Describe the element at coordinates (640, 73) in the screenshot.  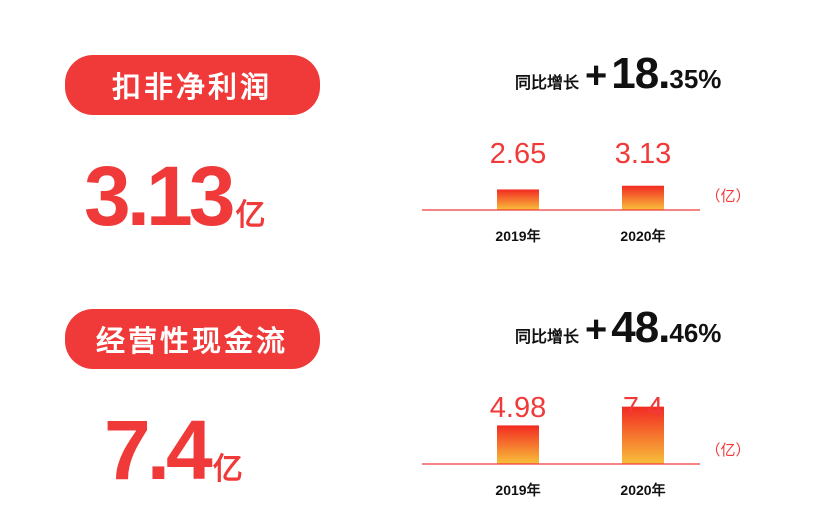
I see `growth-whole: 18.` at that location.